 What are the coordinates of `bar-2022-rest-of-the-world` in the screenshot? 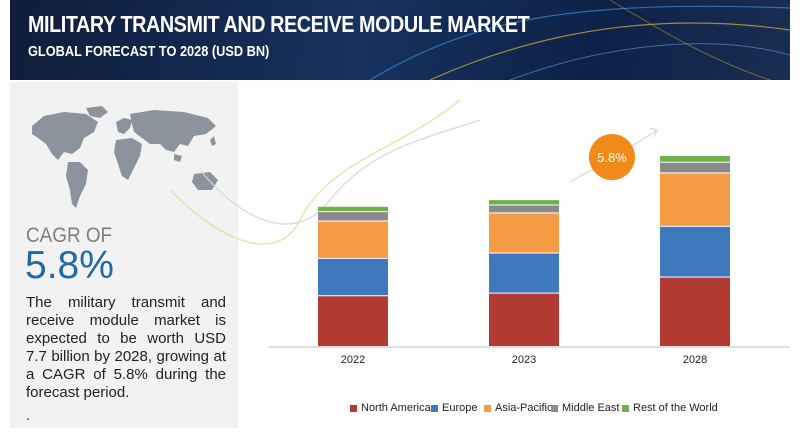 It's located at (353, 209).